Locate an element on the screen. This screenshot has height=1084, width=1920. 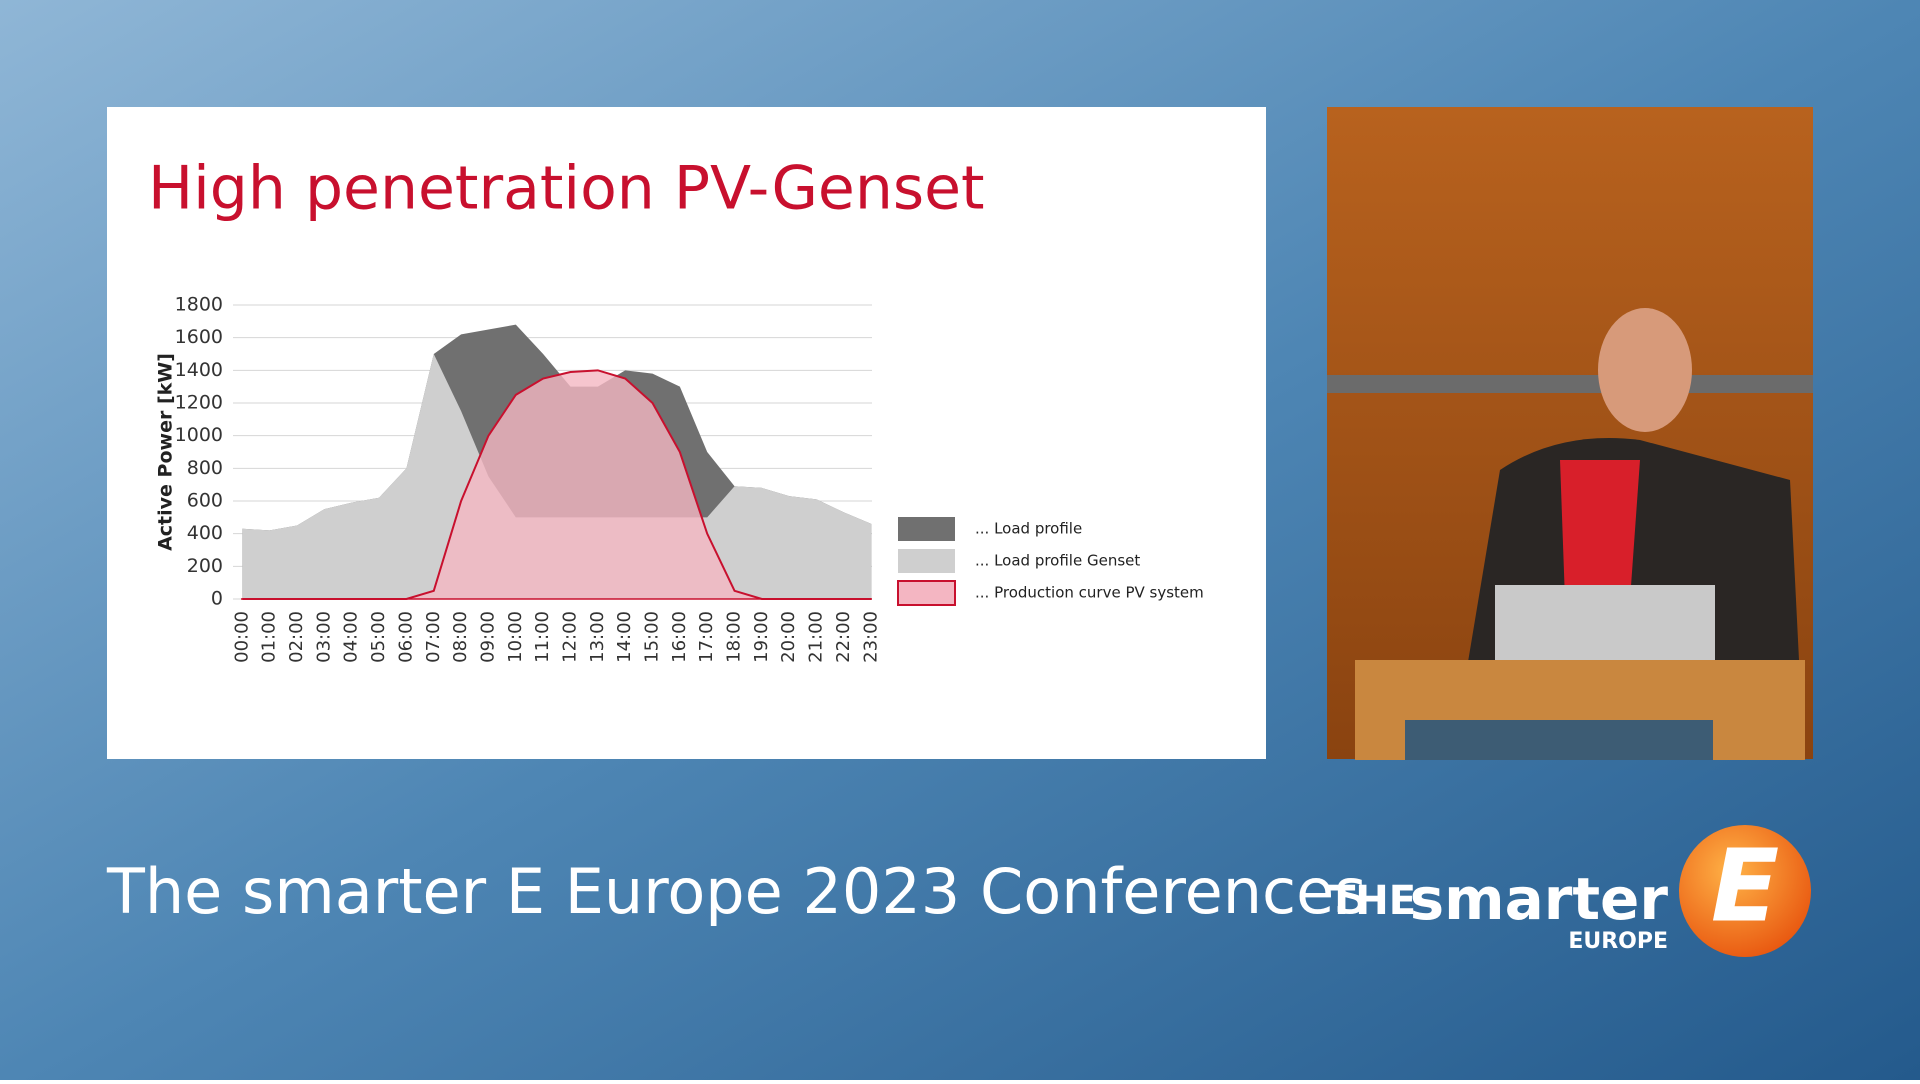
x-tick-label: 17:00 is located at coordinates (706, 637).